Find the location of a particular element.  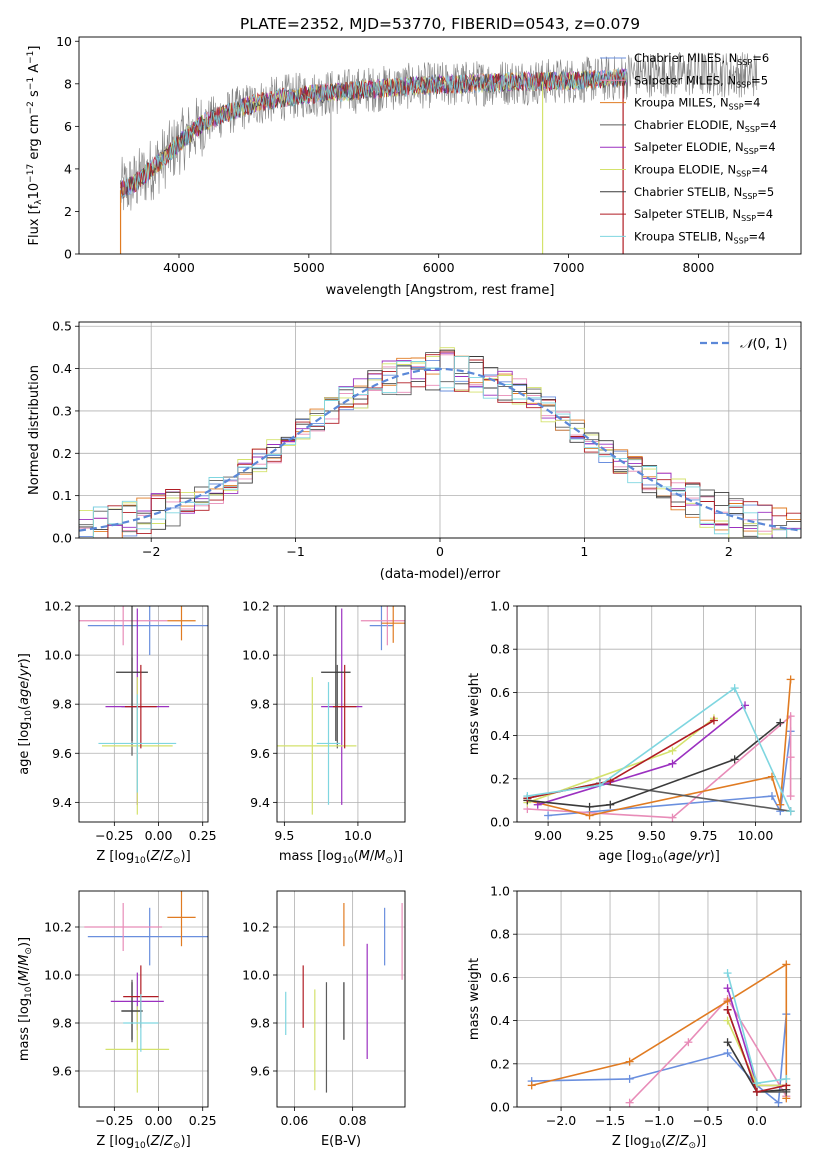

x-tick-label: 10.0 is located at coordinates (358, 835).